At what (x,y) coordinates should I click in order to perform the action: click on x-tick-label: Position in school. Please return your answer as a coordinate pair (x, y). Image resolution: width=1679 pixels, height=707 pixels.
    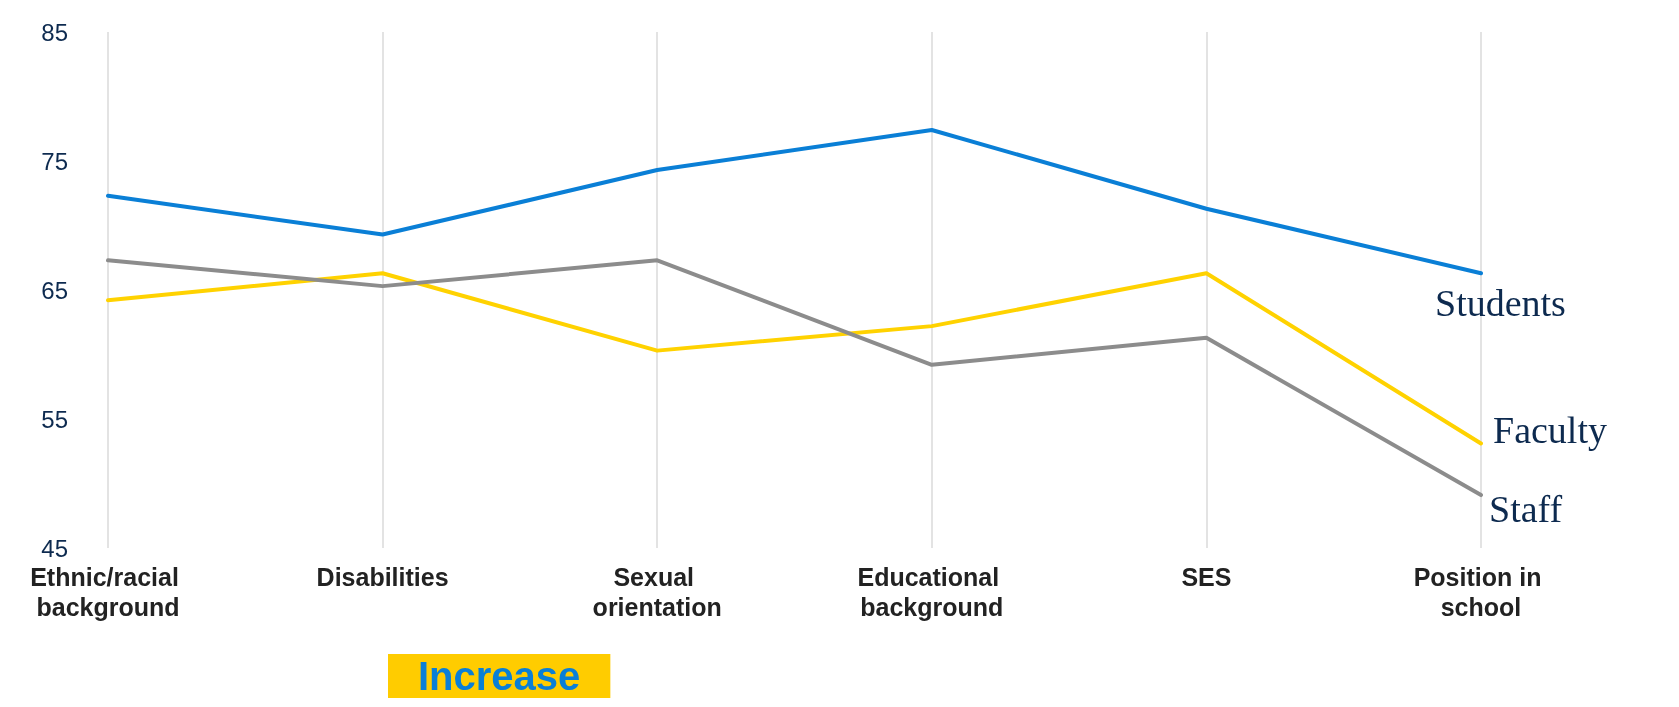
    Looking at the image, I should click on (1481, 592).